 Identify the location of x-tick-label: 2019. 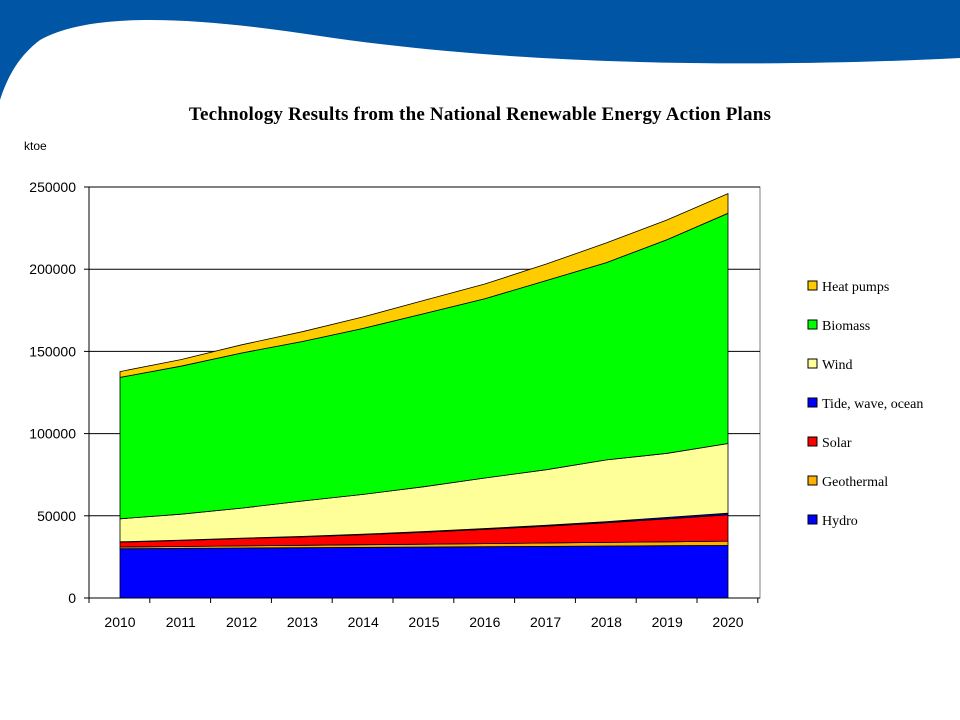
(667, 622).